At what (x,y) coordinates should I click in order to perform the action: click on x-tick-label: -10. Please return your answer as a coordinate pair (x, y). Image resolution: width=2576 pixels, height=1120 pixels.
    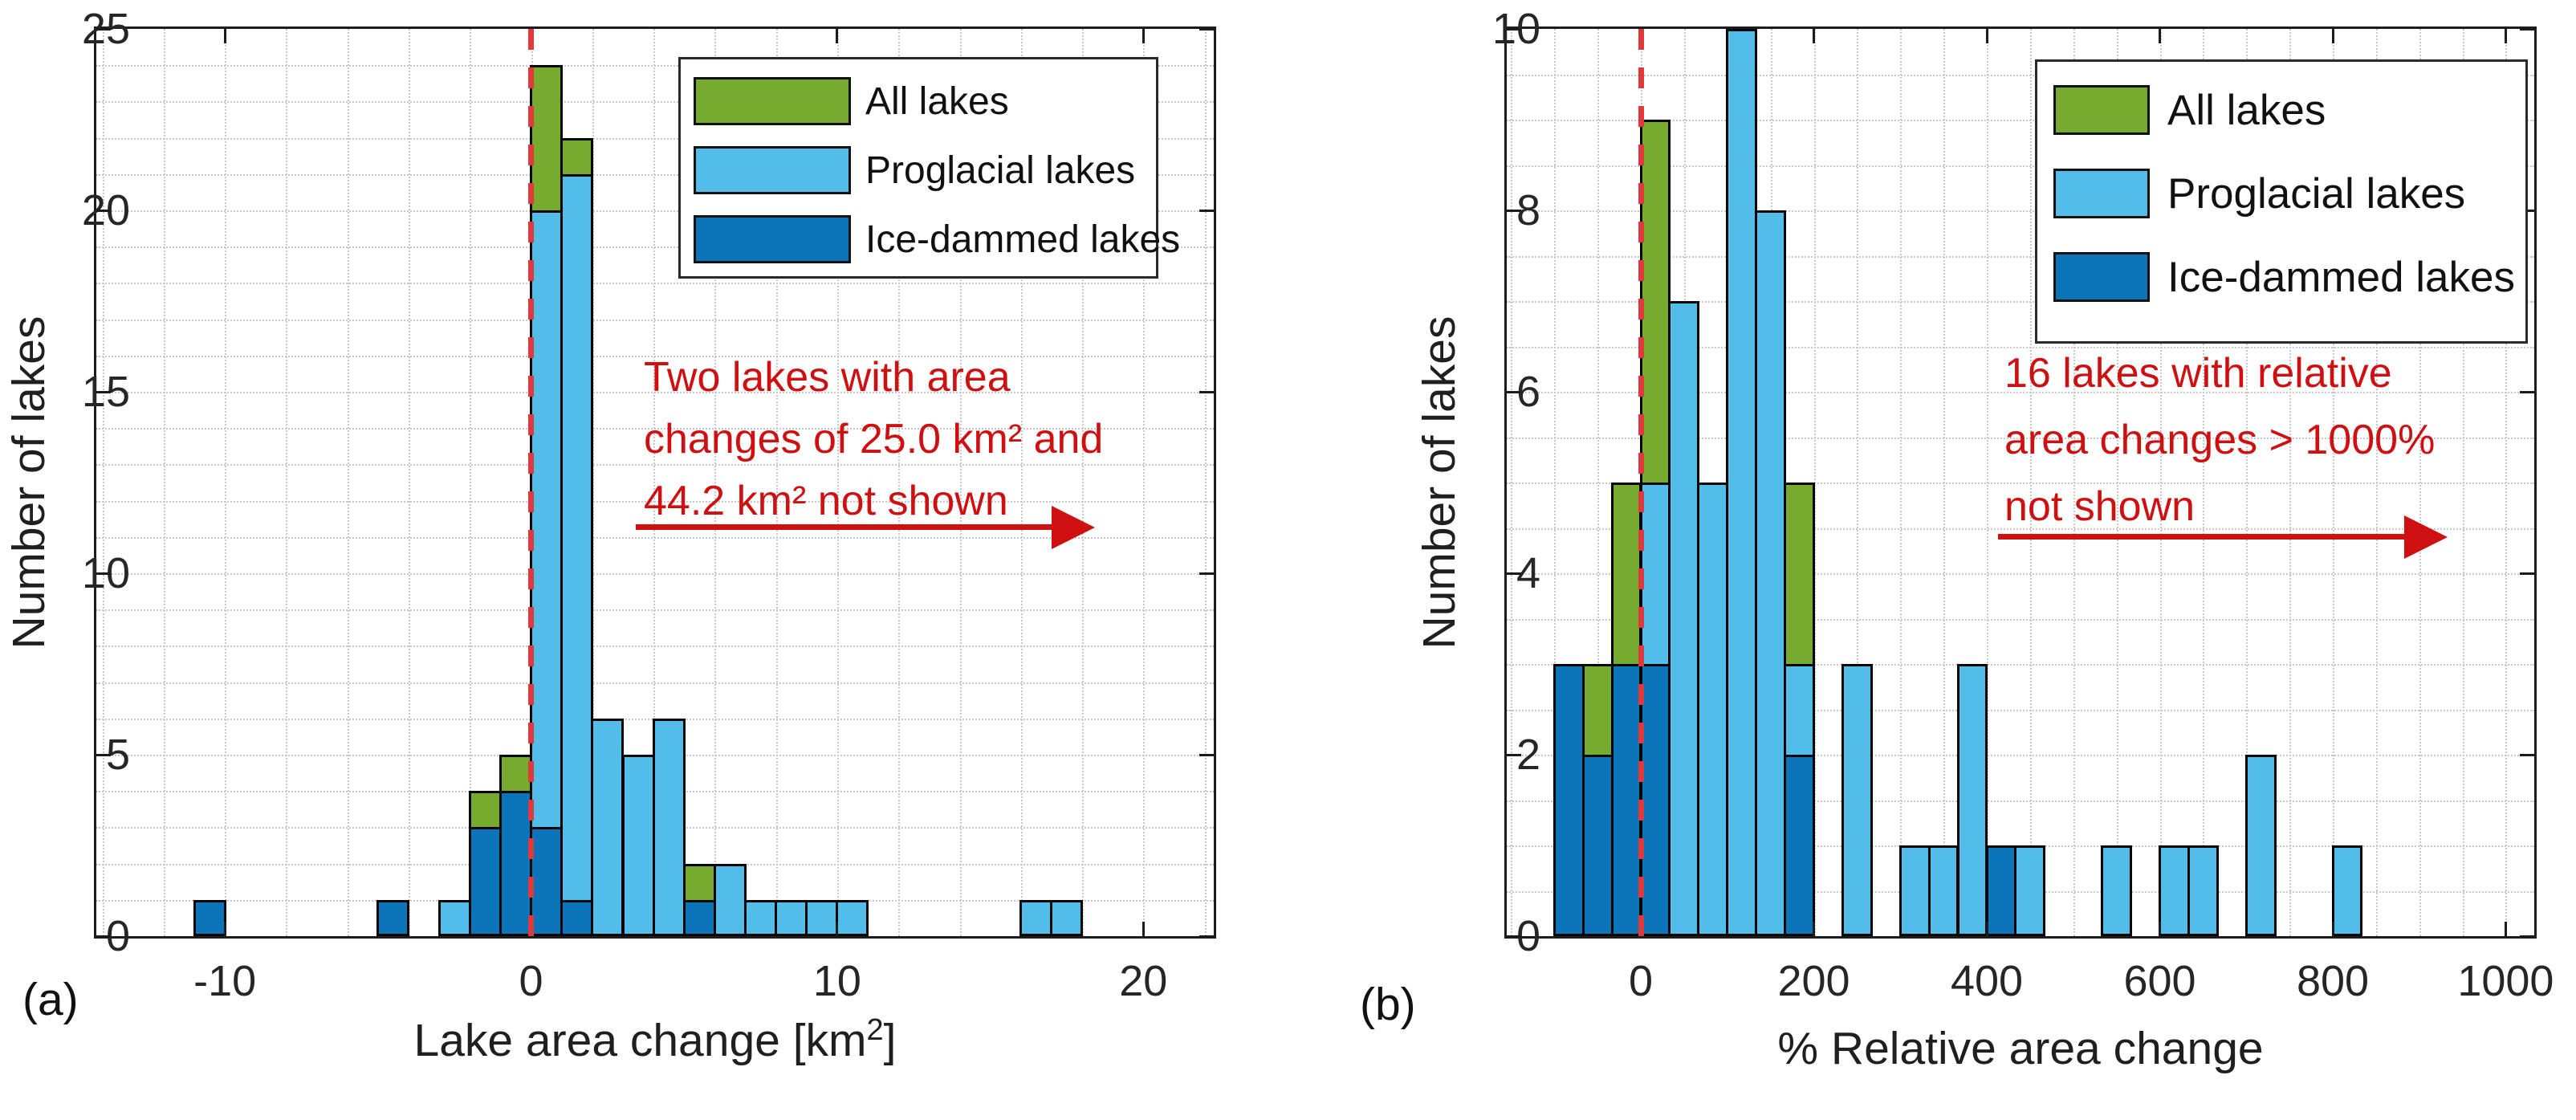
    Looking at the image, I should click on (225, 981).